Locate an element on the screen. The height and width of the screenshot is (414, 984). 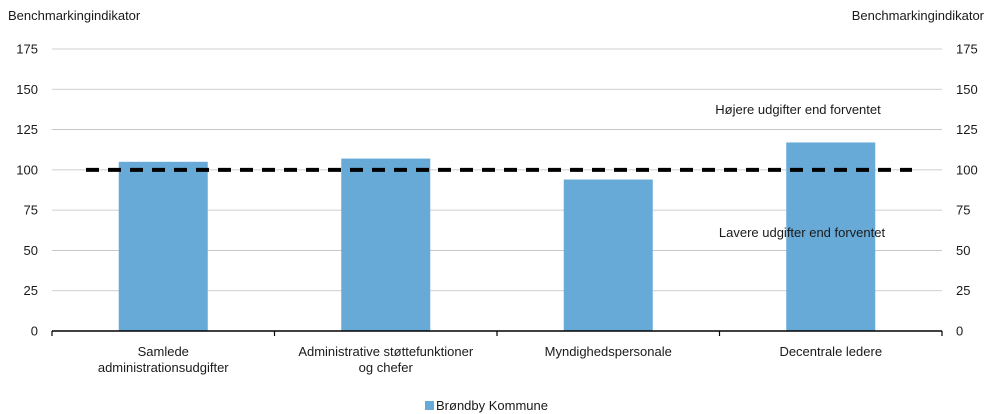
x-category-label: og chefer is located at coordinates (386, 367).